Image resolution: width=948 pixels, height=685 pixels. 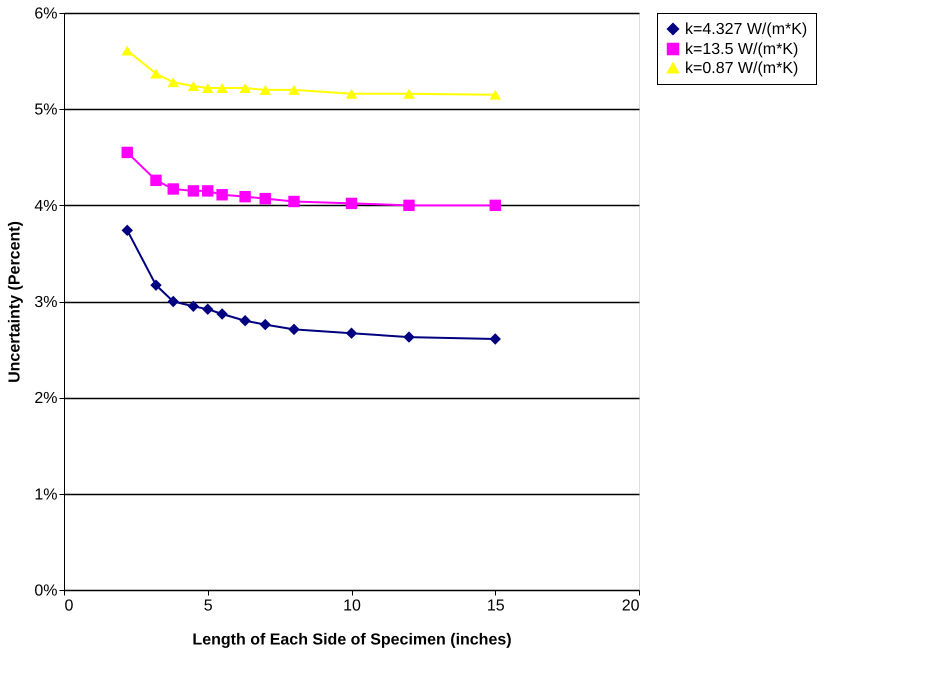 I want to click on x-tick-label: 20, so click(x=631, y=606).